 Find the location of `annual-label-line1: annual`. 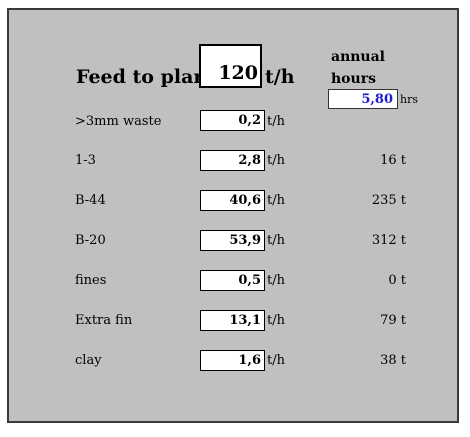

annual-label-line1: annual is located at coordinates (358, 57).